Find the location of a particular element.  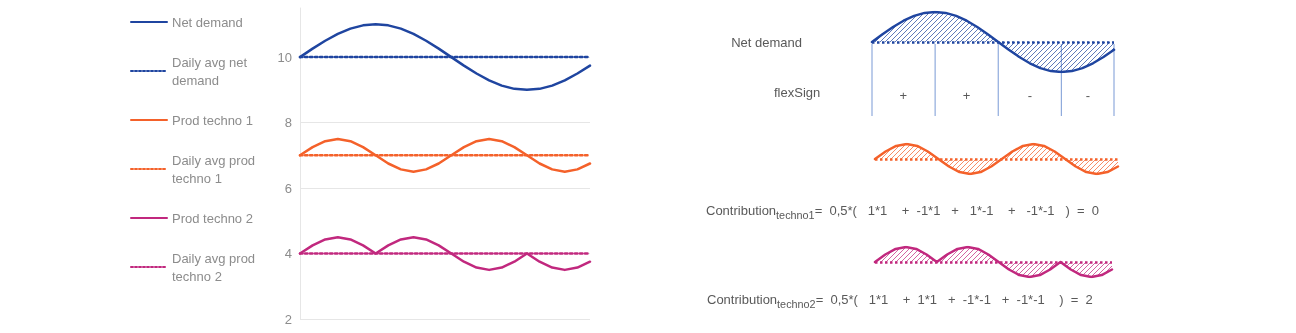

y-tick-label: 6 is located at coordinates (288, 188).